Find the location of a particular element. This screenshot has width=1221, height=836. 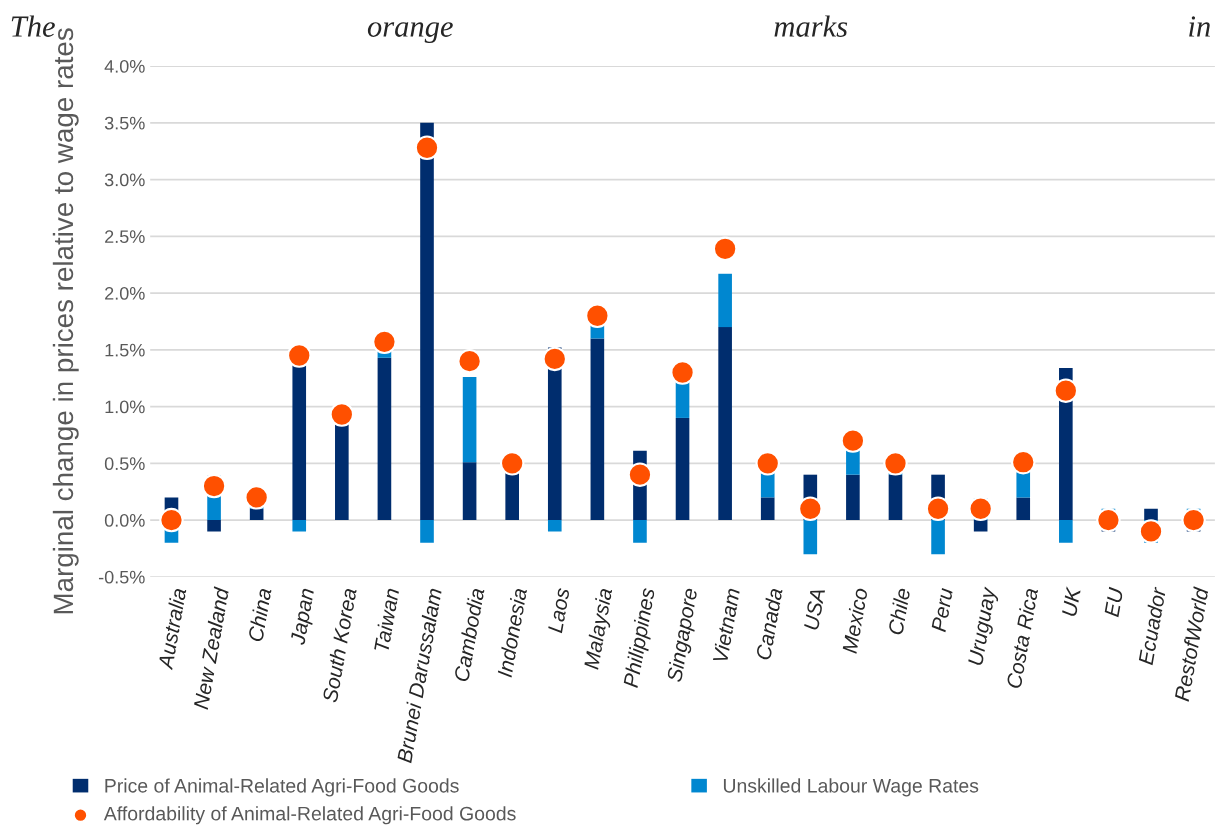

x-tick-label: Peru is located at coordinates (942, 610).